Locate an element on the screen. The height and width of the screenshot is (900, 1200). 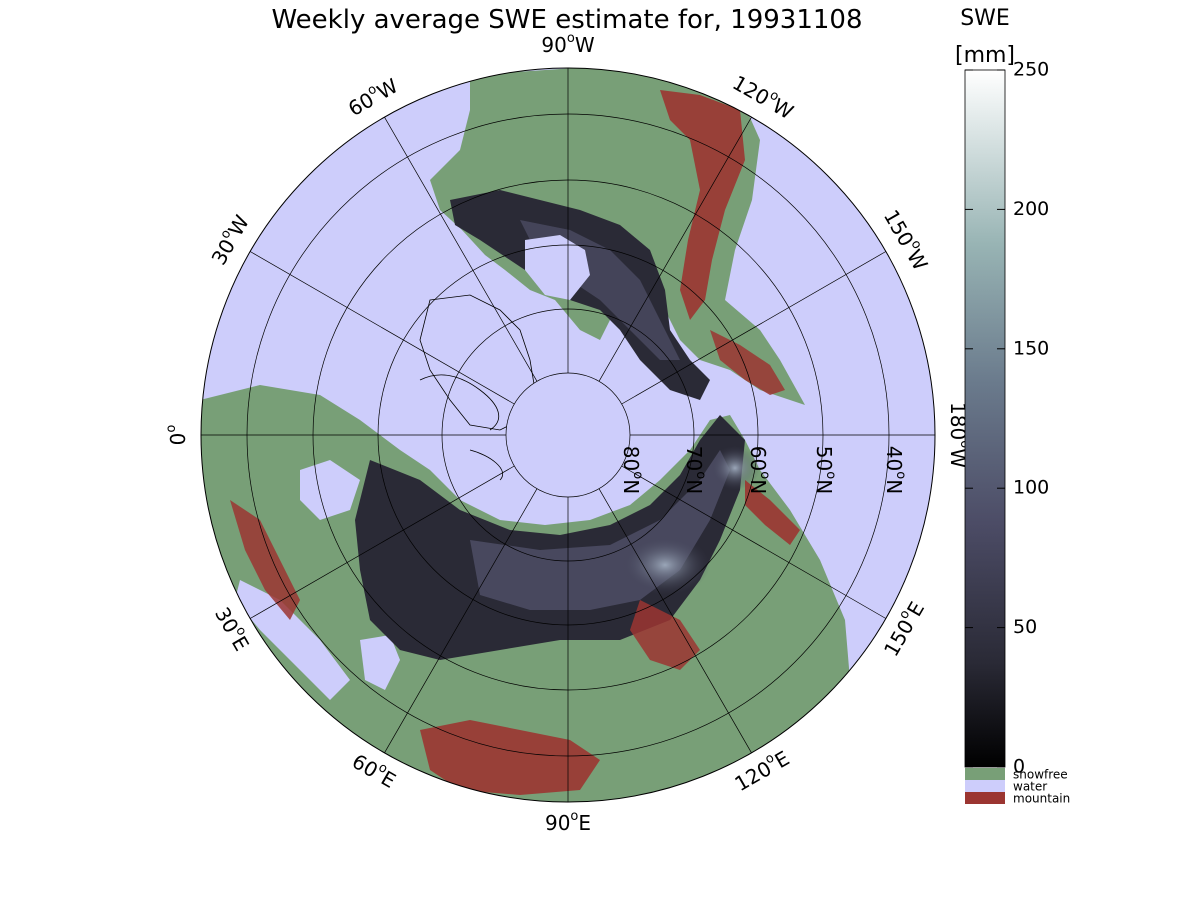
alaska-mountains is located at coordinates (747, 362).